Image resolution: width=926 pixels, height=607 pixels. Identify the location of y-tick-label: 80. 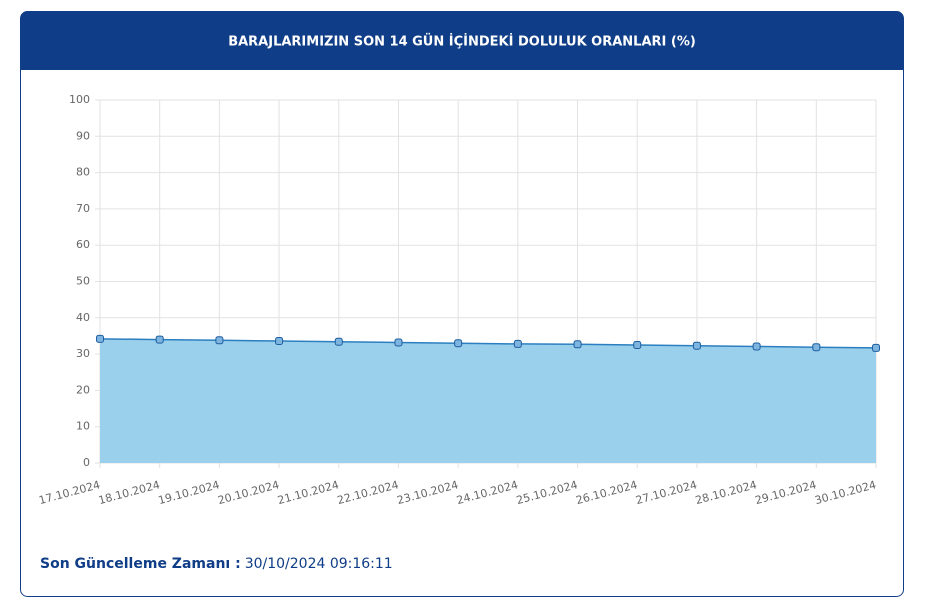
(83, 172).